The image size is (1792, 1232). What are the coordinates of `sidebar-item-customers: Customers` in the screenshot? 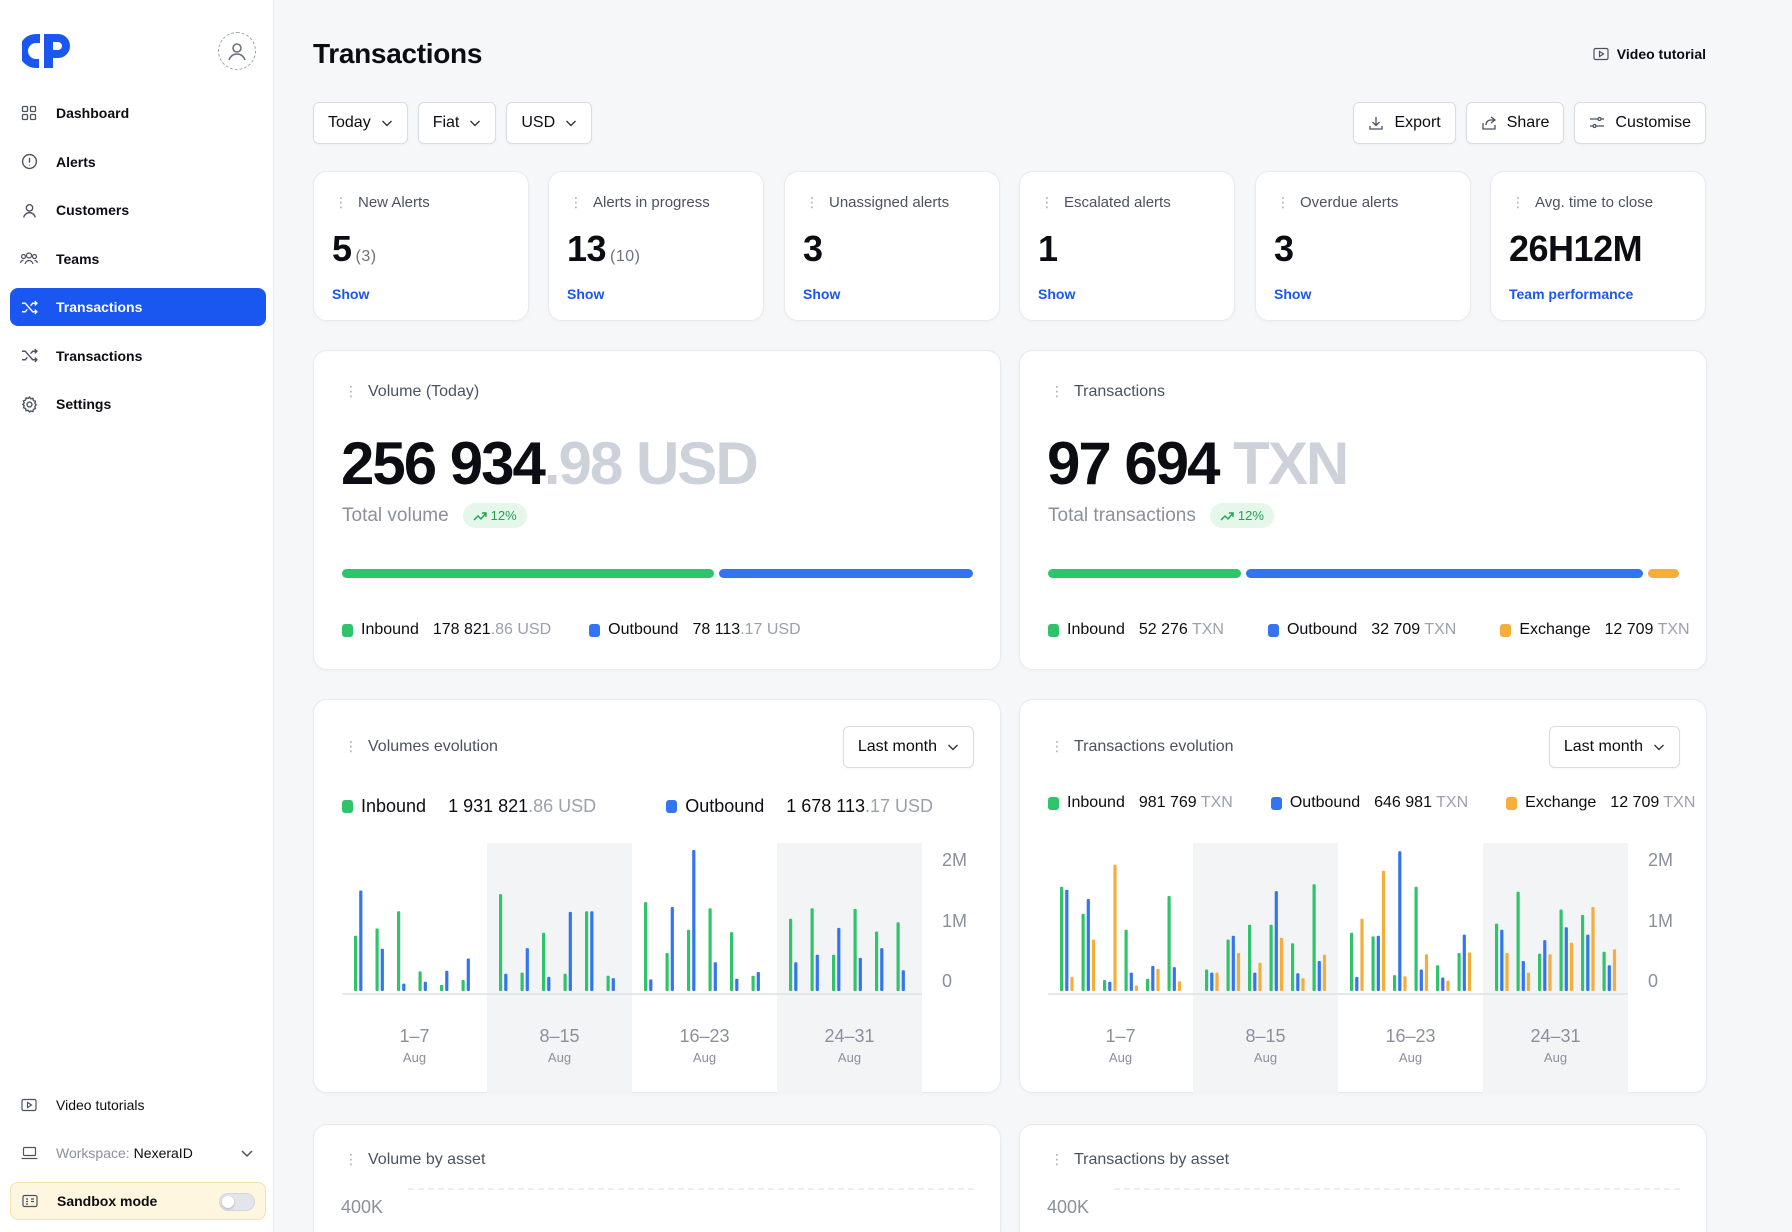 It's located at (138, 210).